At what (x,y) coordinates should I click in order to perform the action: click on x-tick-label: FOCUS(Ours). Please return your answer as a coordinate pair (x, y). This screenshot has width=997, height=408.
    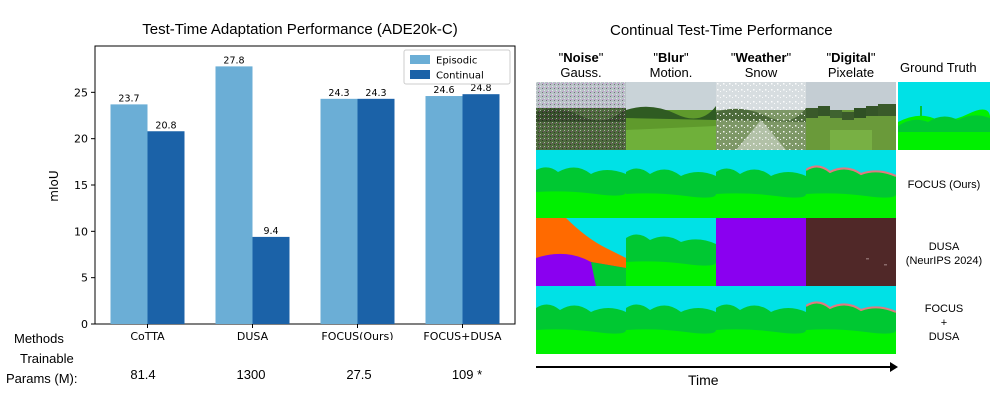
    Looking at the image, I should click on (357, 335).